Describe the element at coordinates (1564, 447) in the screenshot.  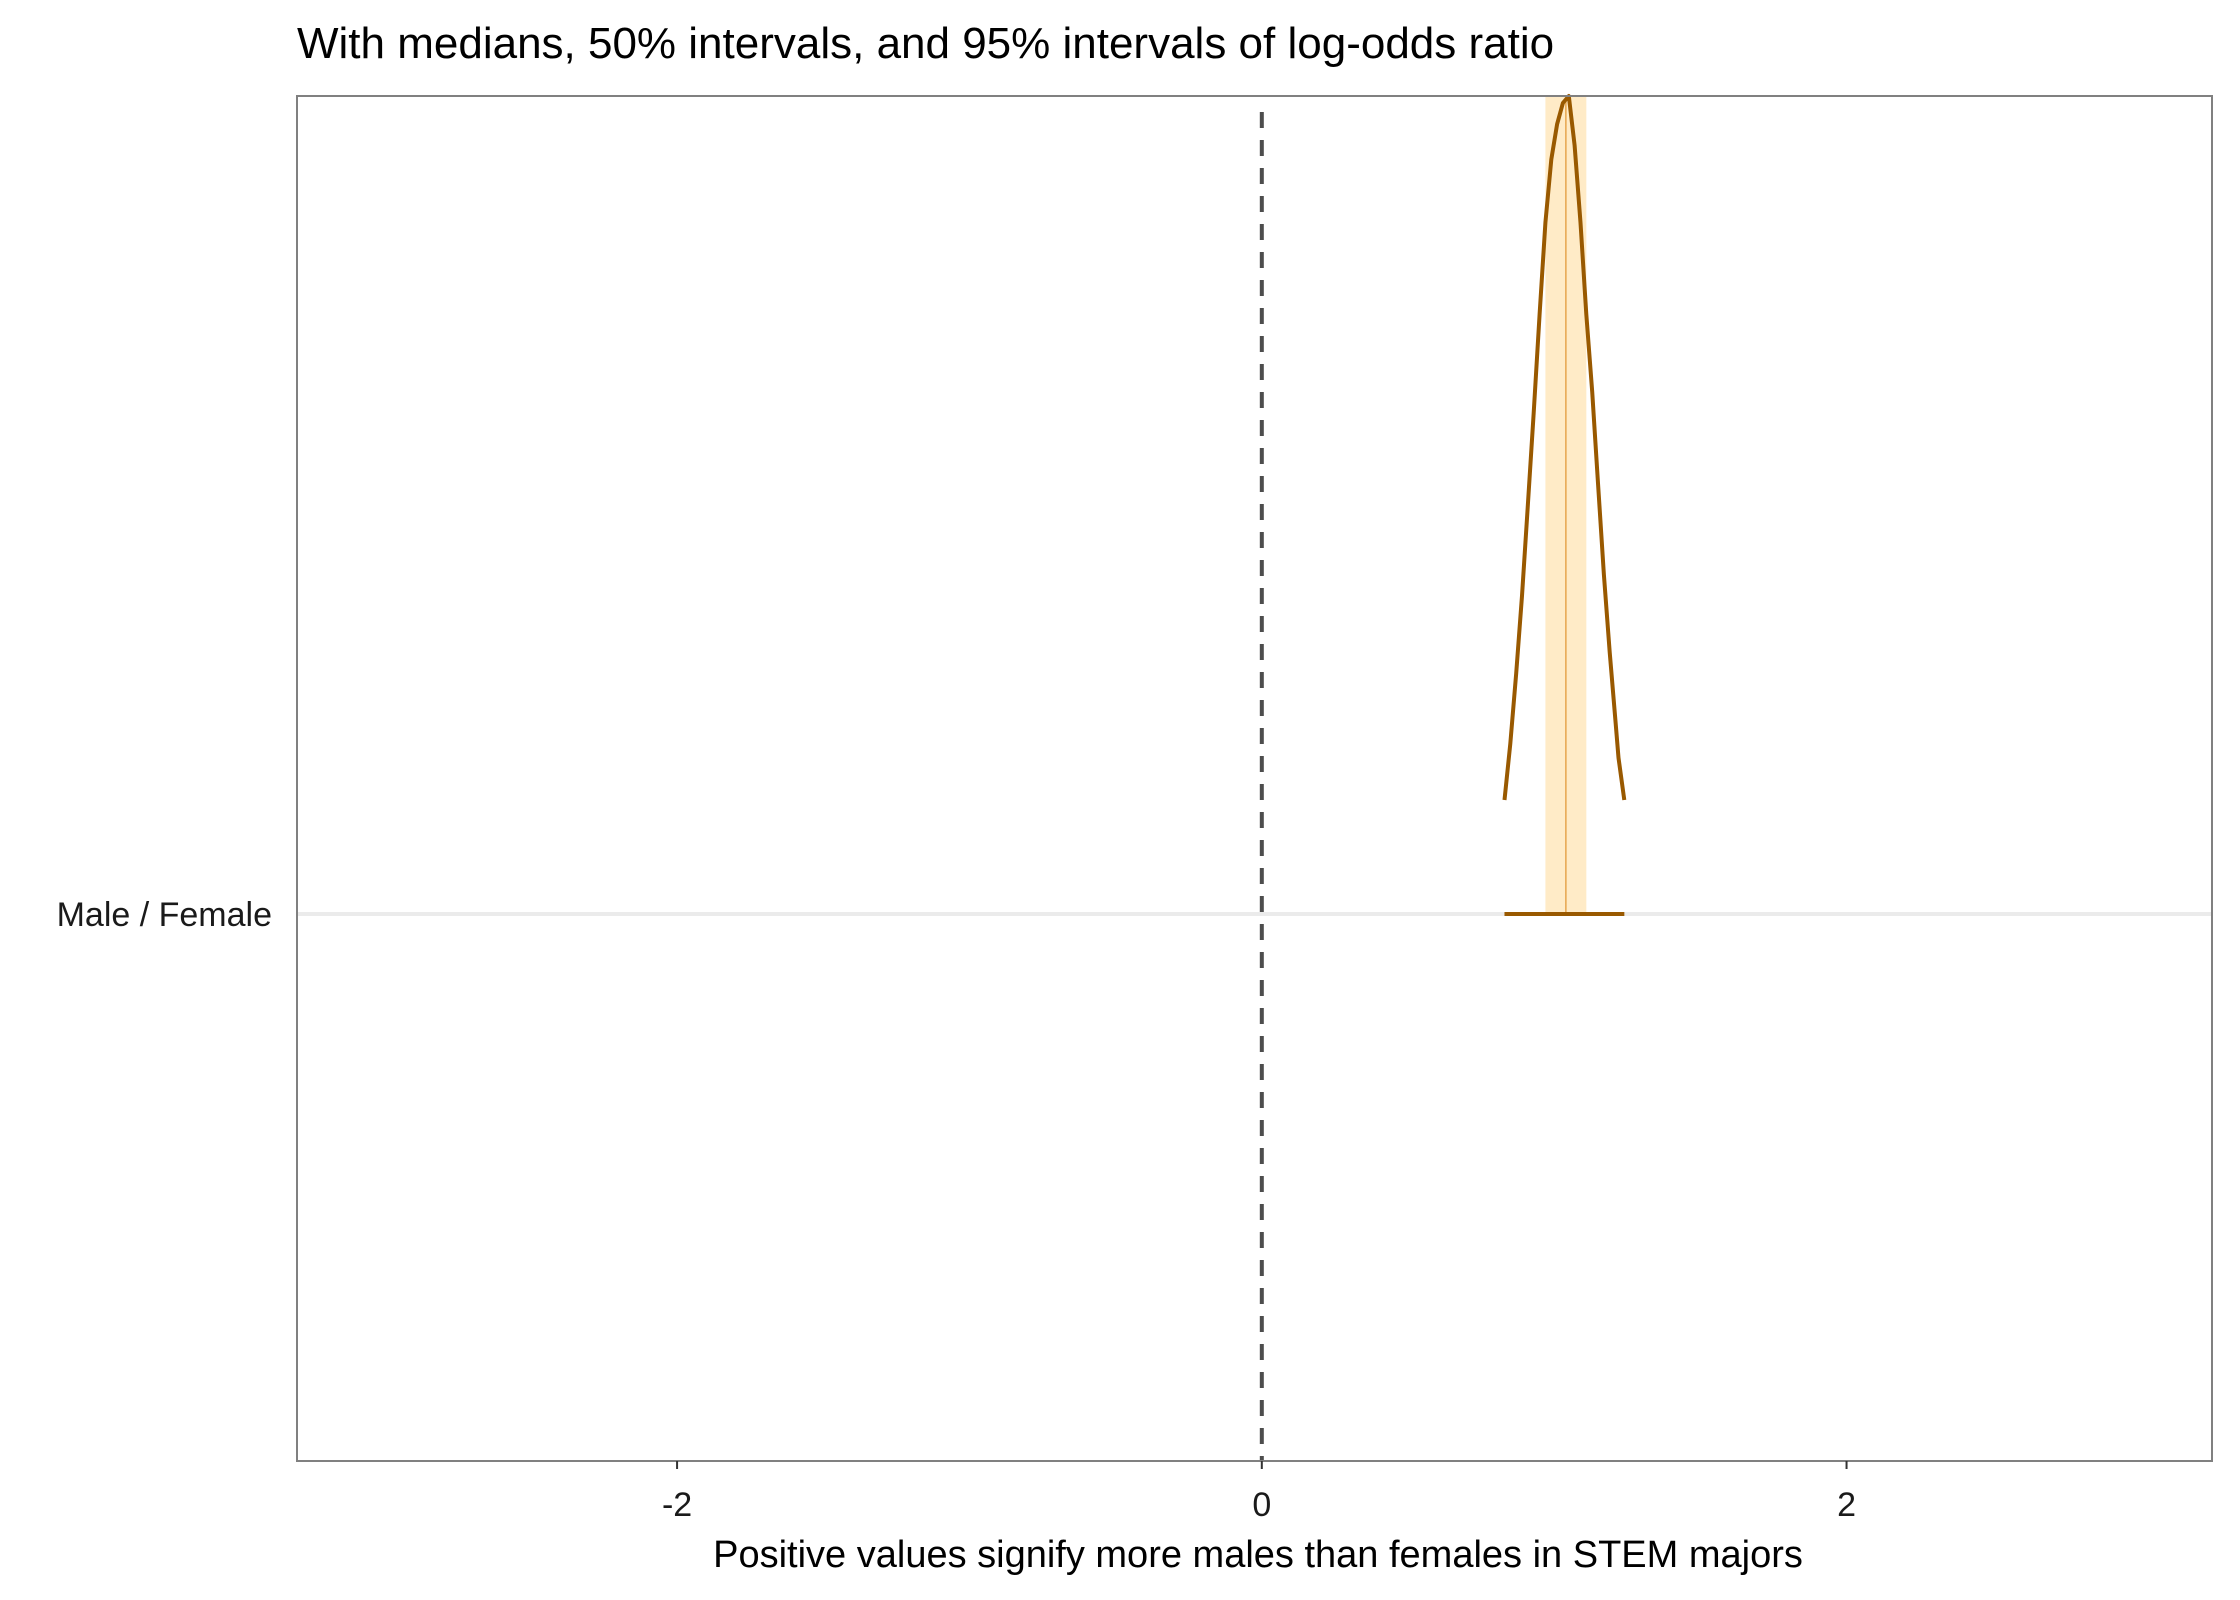
I see `density-curve` at that location.